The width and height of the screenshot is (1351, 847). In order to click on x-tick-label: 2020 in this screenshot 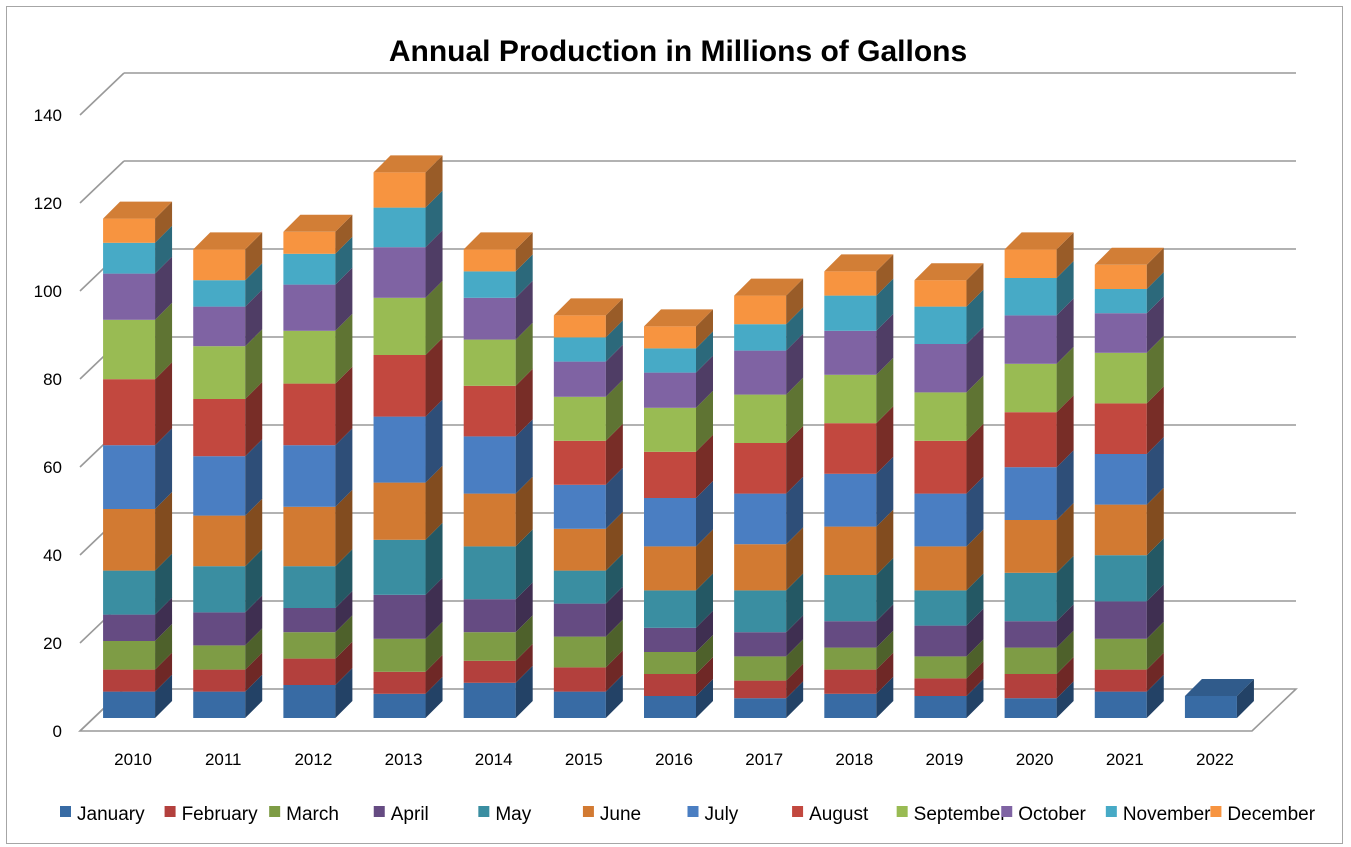, I will do `click(1035, 759)`.